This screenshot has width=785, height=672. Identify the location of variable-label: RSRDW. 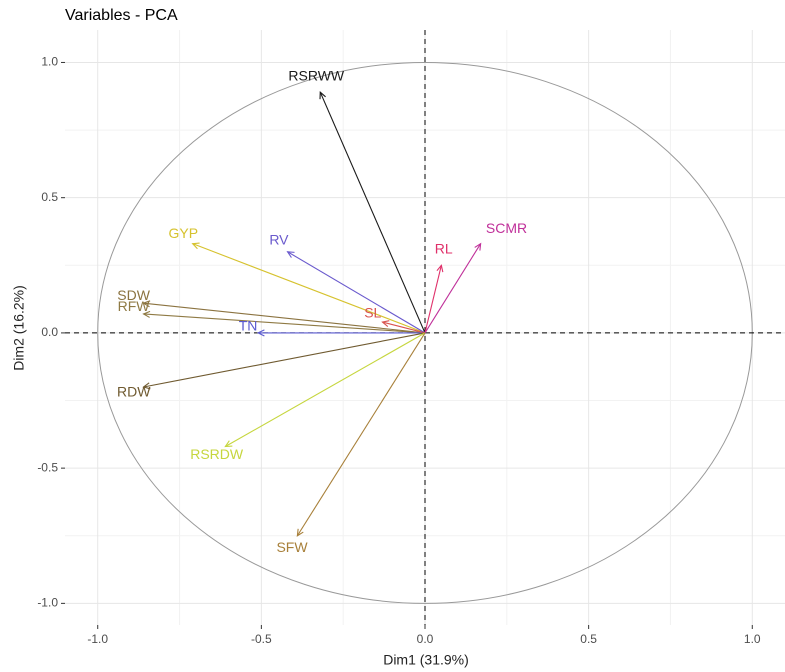
(217, 454).